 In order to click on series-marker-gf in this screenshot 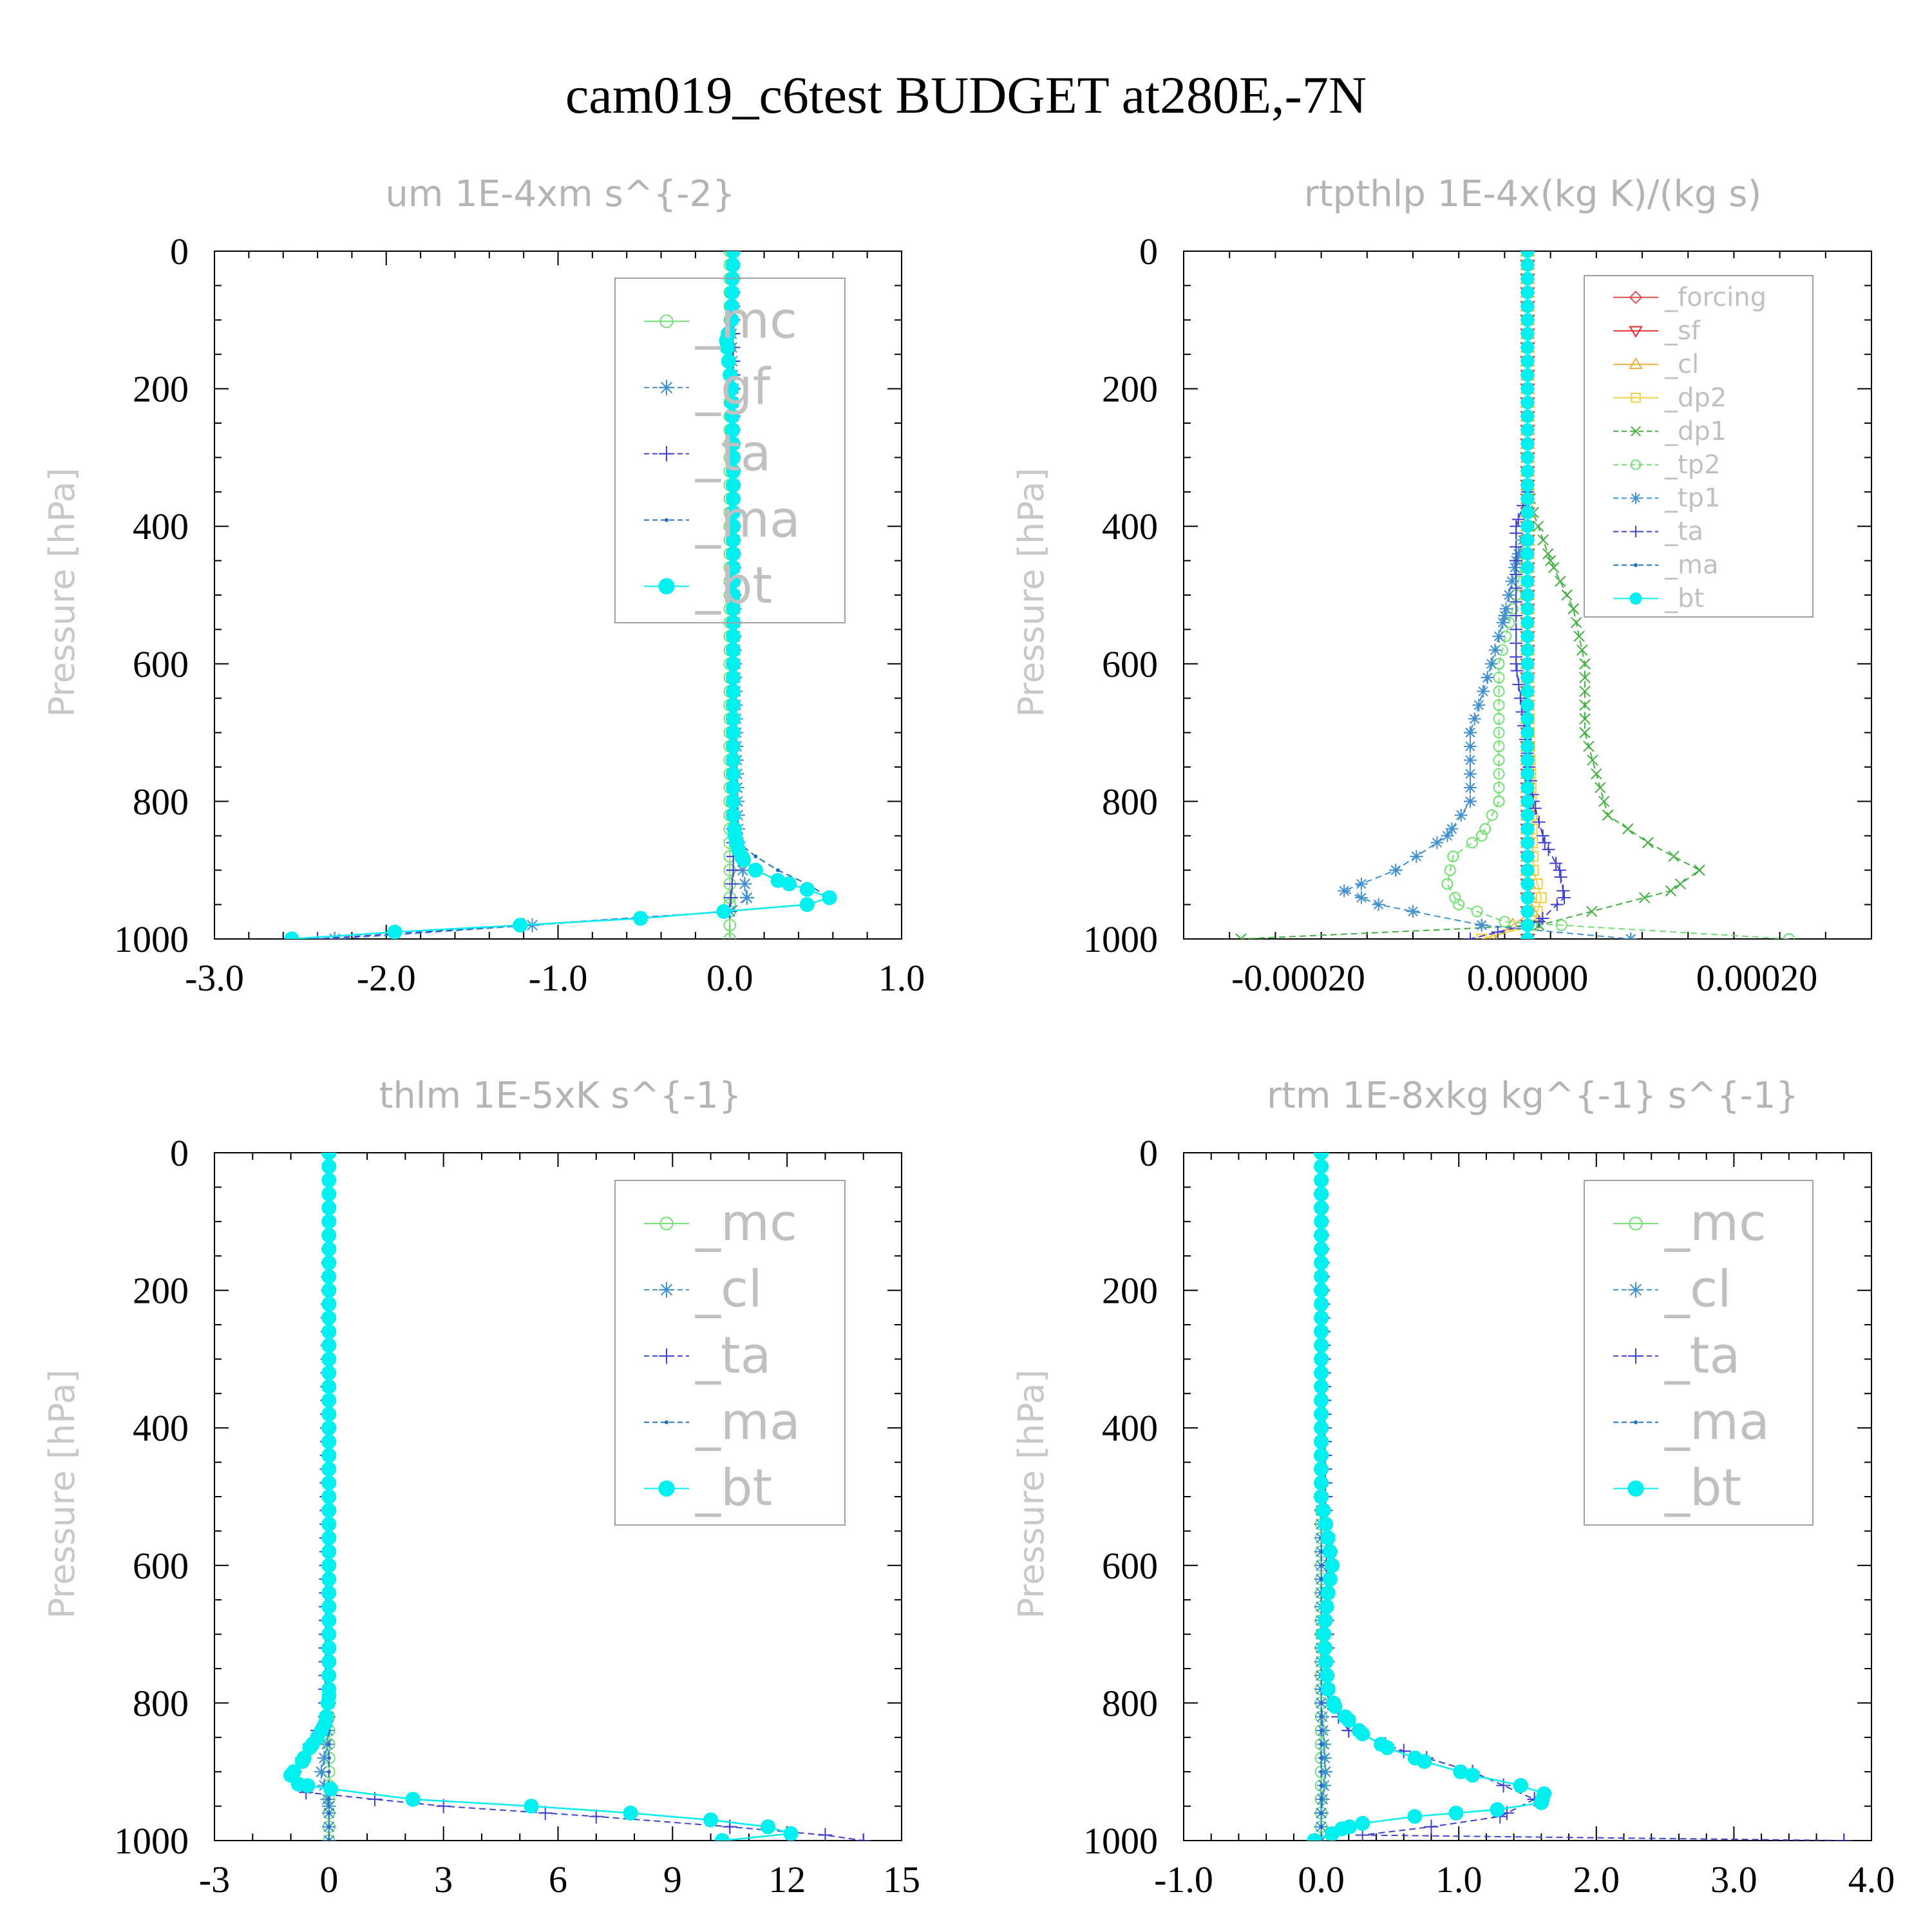, I will do `click(747, 898)`.